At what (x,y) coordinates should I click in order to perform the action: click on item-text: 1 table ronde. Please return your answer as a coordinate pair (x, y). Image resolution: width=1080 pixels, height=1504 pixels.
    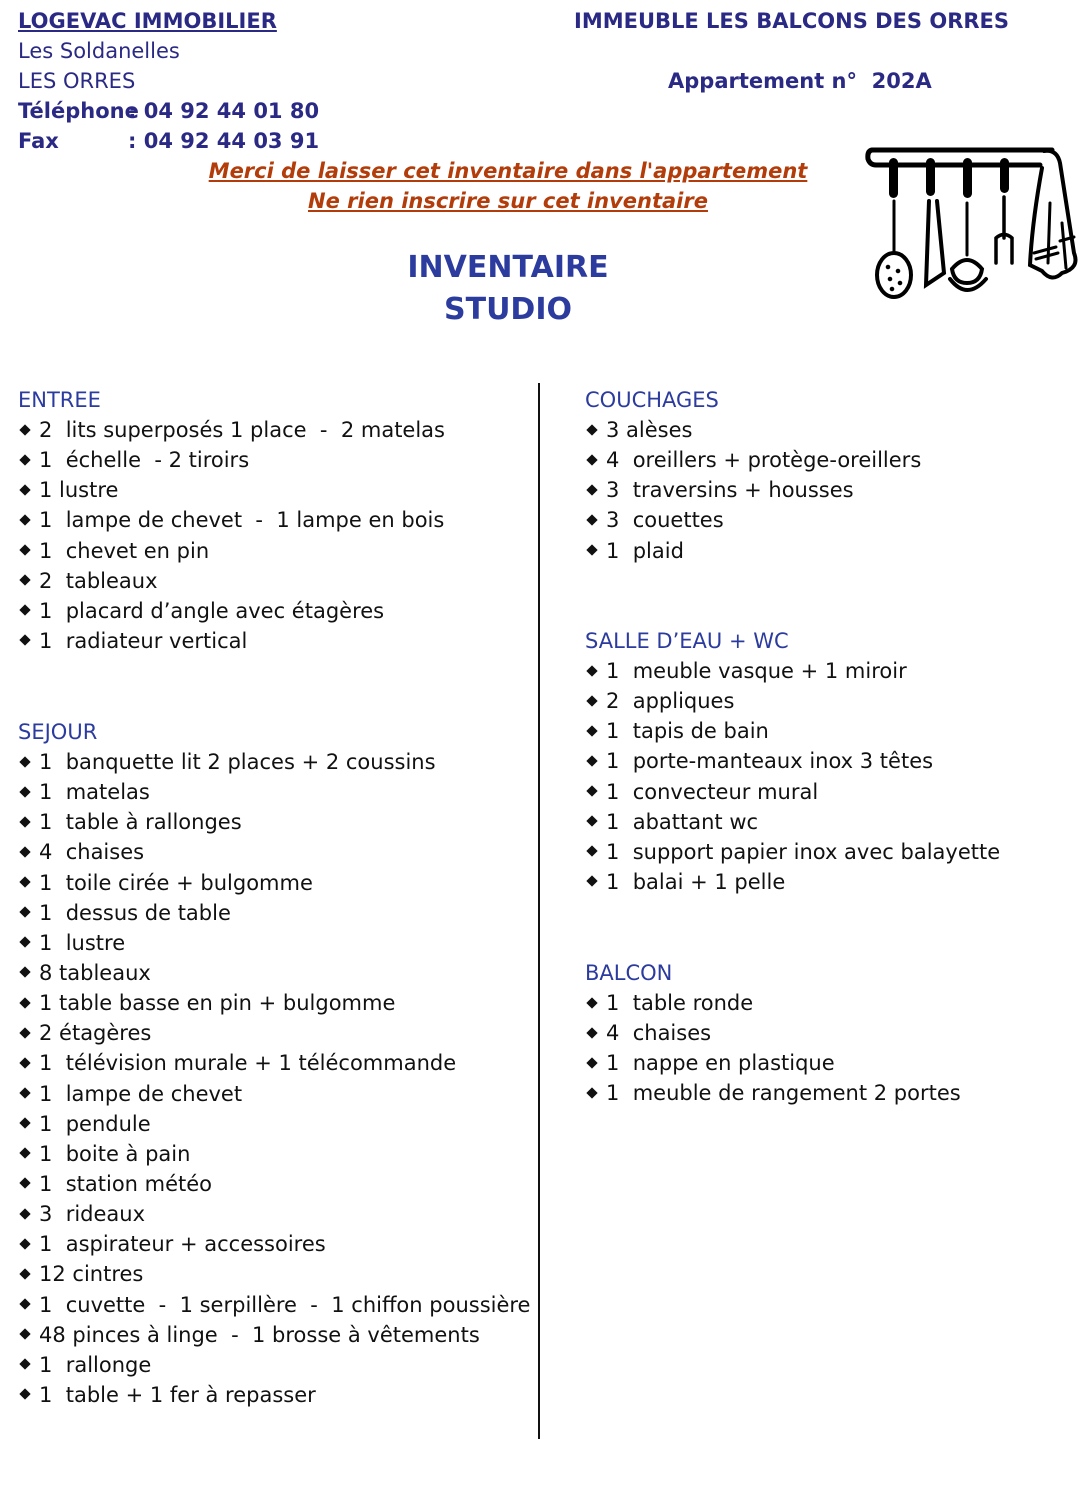
    Looking at the image, I should click on (680, 1003).